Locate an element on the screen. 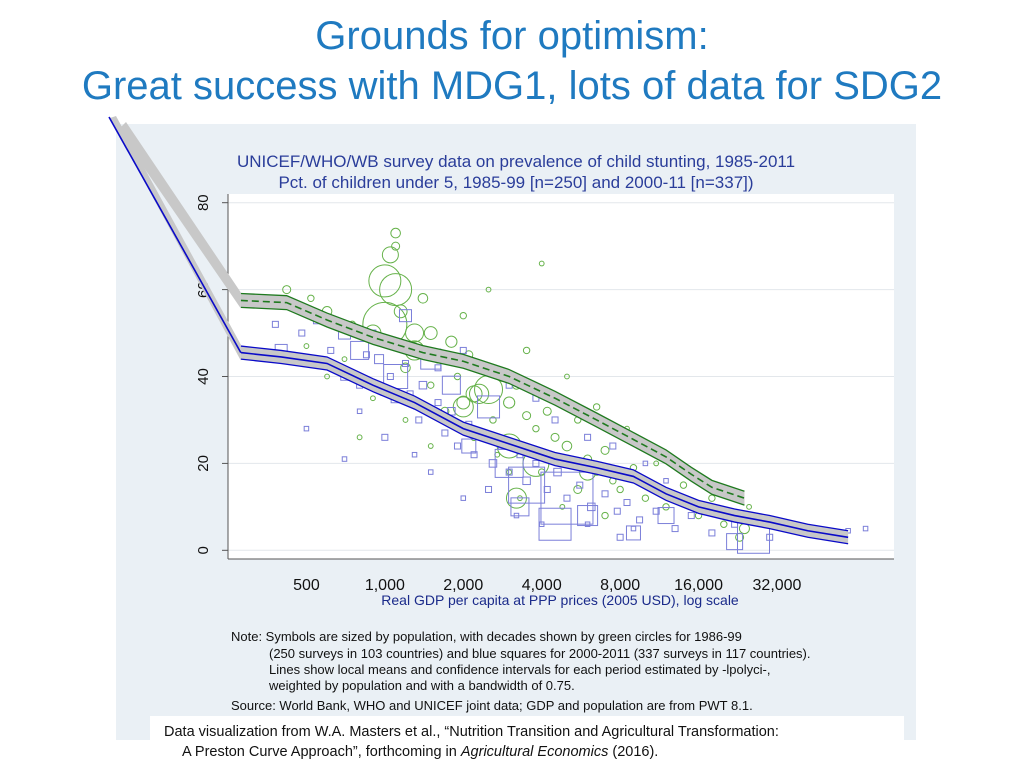 The width and height of the screenshot is (1024, 768). x-tick-label: 2,000 is located at coordinates (463, 585).